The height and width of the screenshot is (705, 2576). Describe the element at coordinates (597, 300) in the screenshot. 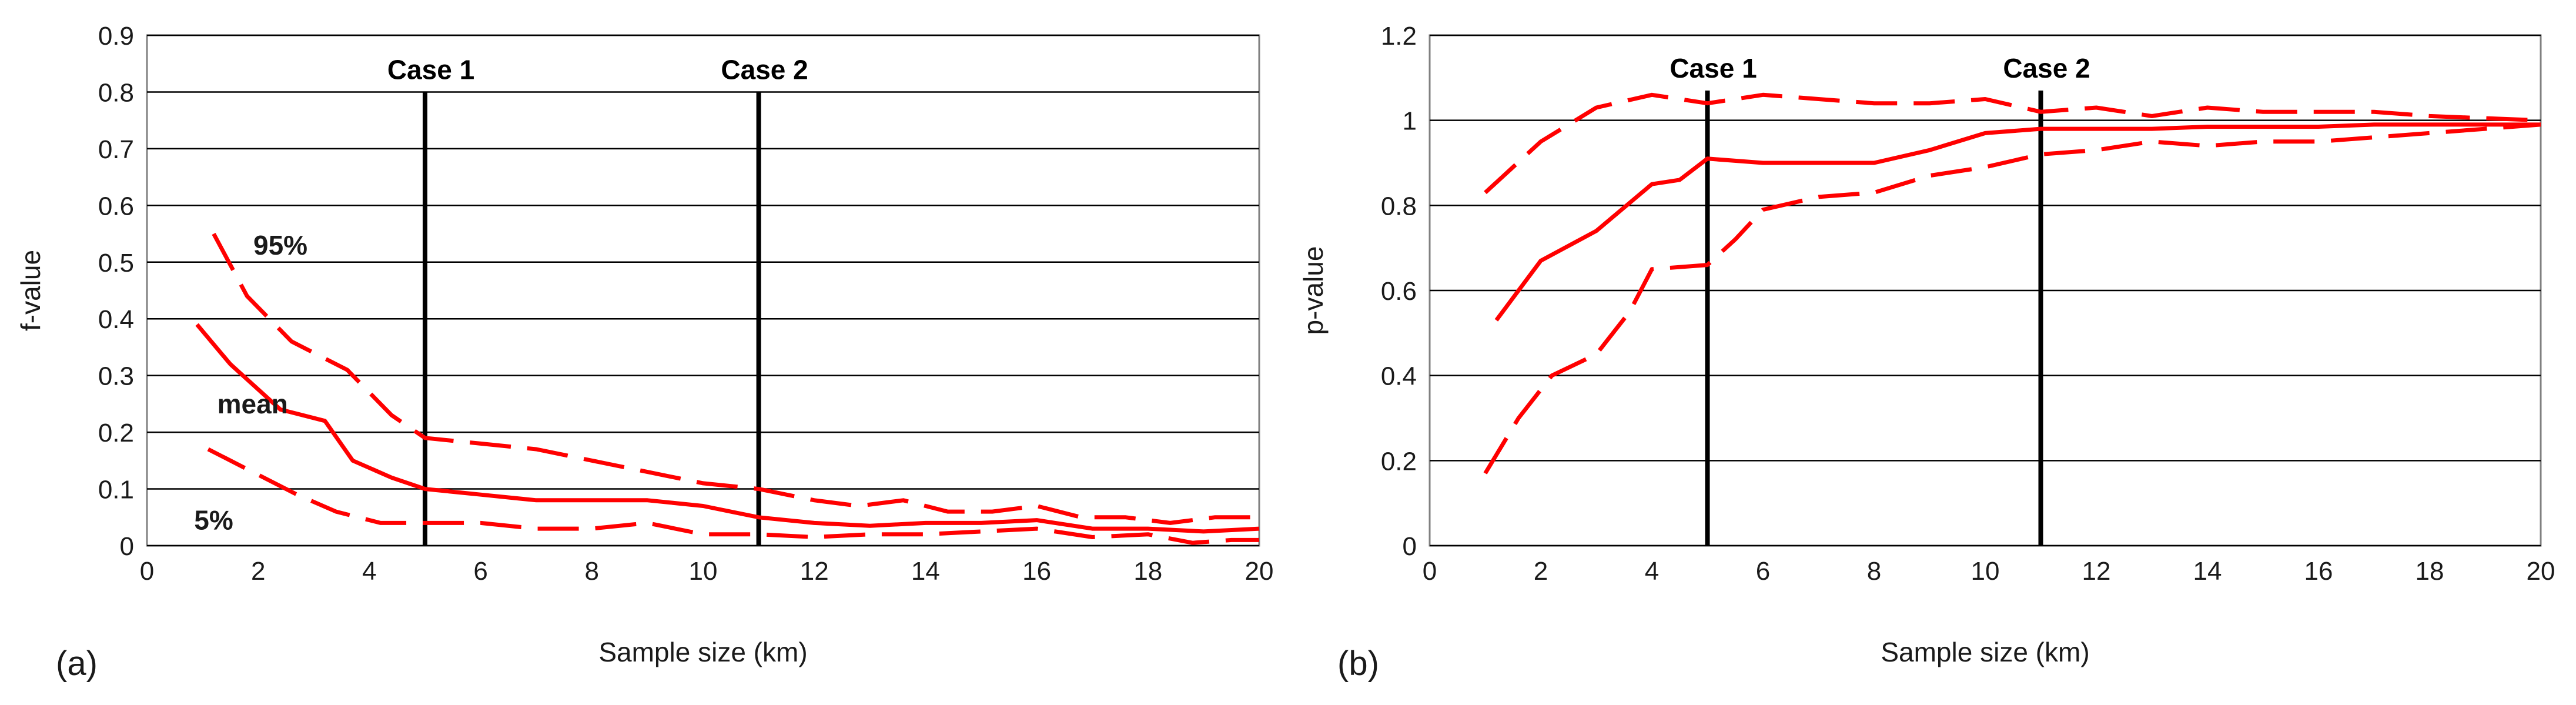

I see `reference-lines-a: Case 1 Case 2` at that location.